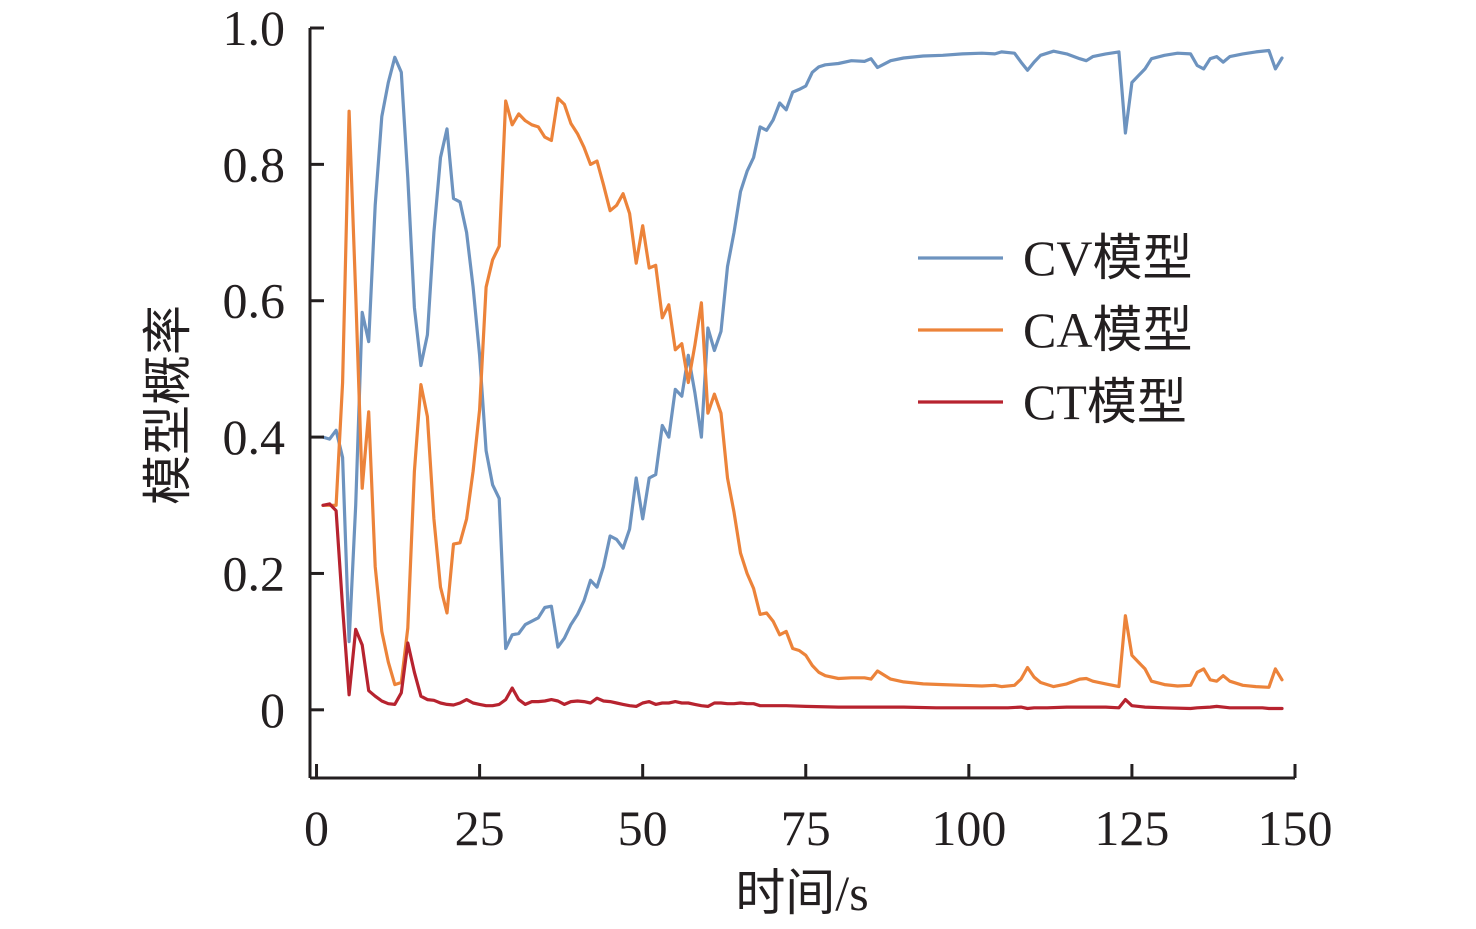 The image size is (1476, 929). I want to click on y-tick-label: 0.8, so click(254, 164).